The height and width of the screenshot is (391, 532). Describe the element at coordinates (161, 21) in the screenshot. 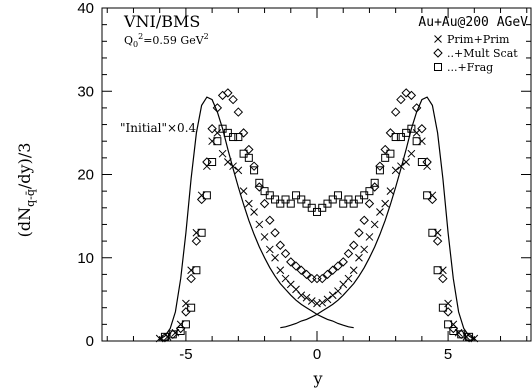

I see `model-label: VNI/BMS` at that location.